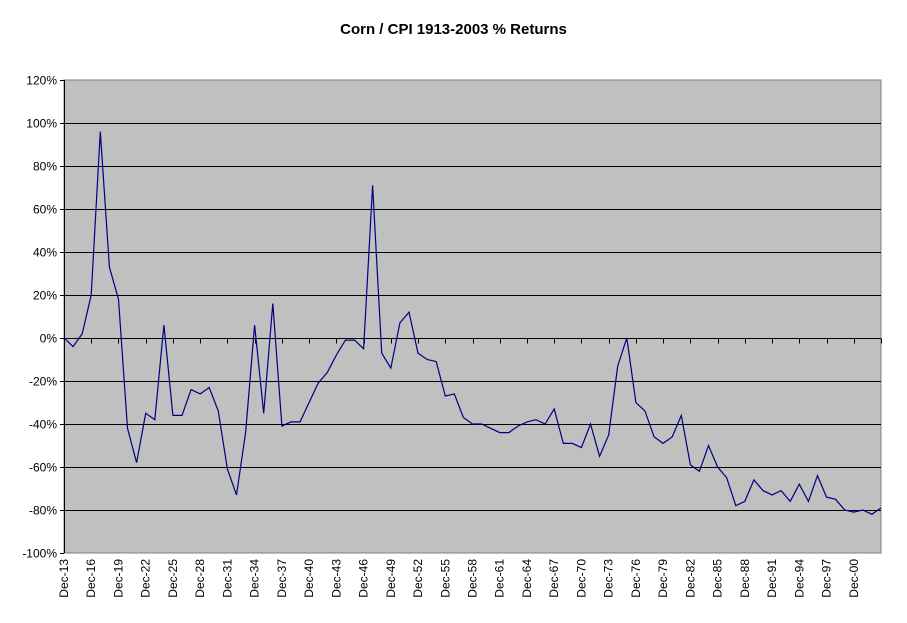 The image size is (907, 623). I want to click on x-tick-label: Dec-43, so click(336, 578).